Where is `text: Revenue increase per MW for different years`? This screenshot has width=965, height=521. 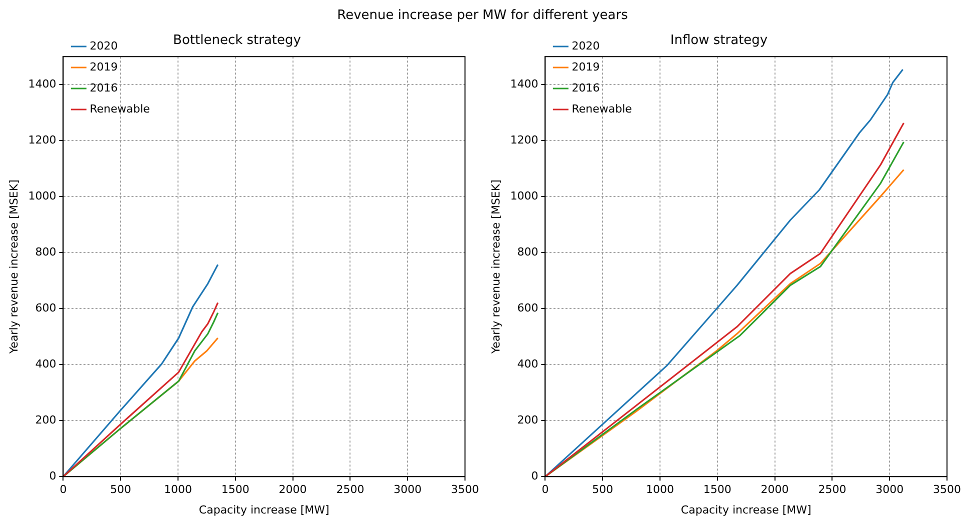 text: Revenue increase per MW for different years is located at coordinates (482, 15).